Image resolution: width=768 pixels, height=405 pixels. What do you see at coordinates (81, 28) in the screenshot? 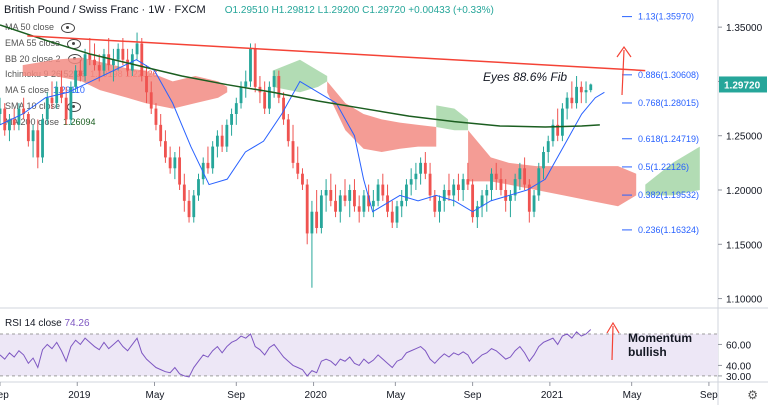
I see `legend-row-ma50: MA 50 close` at bounding box center [81, 28].